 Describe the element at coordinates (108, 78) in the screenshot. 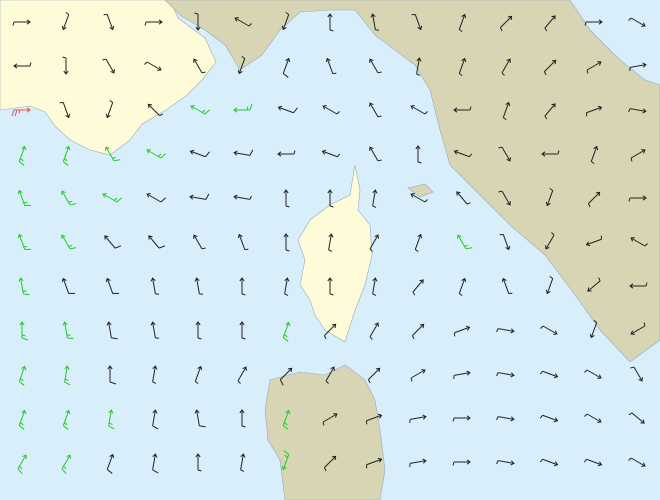

I see `france` at that location.